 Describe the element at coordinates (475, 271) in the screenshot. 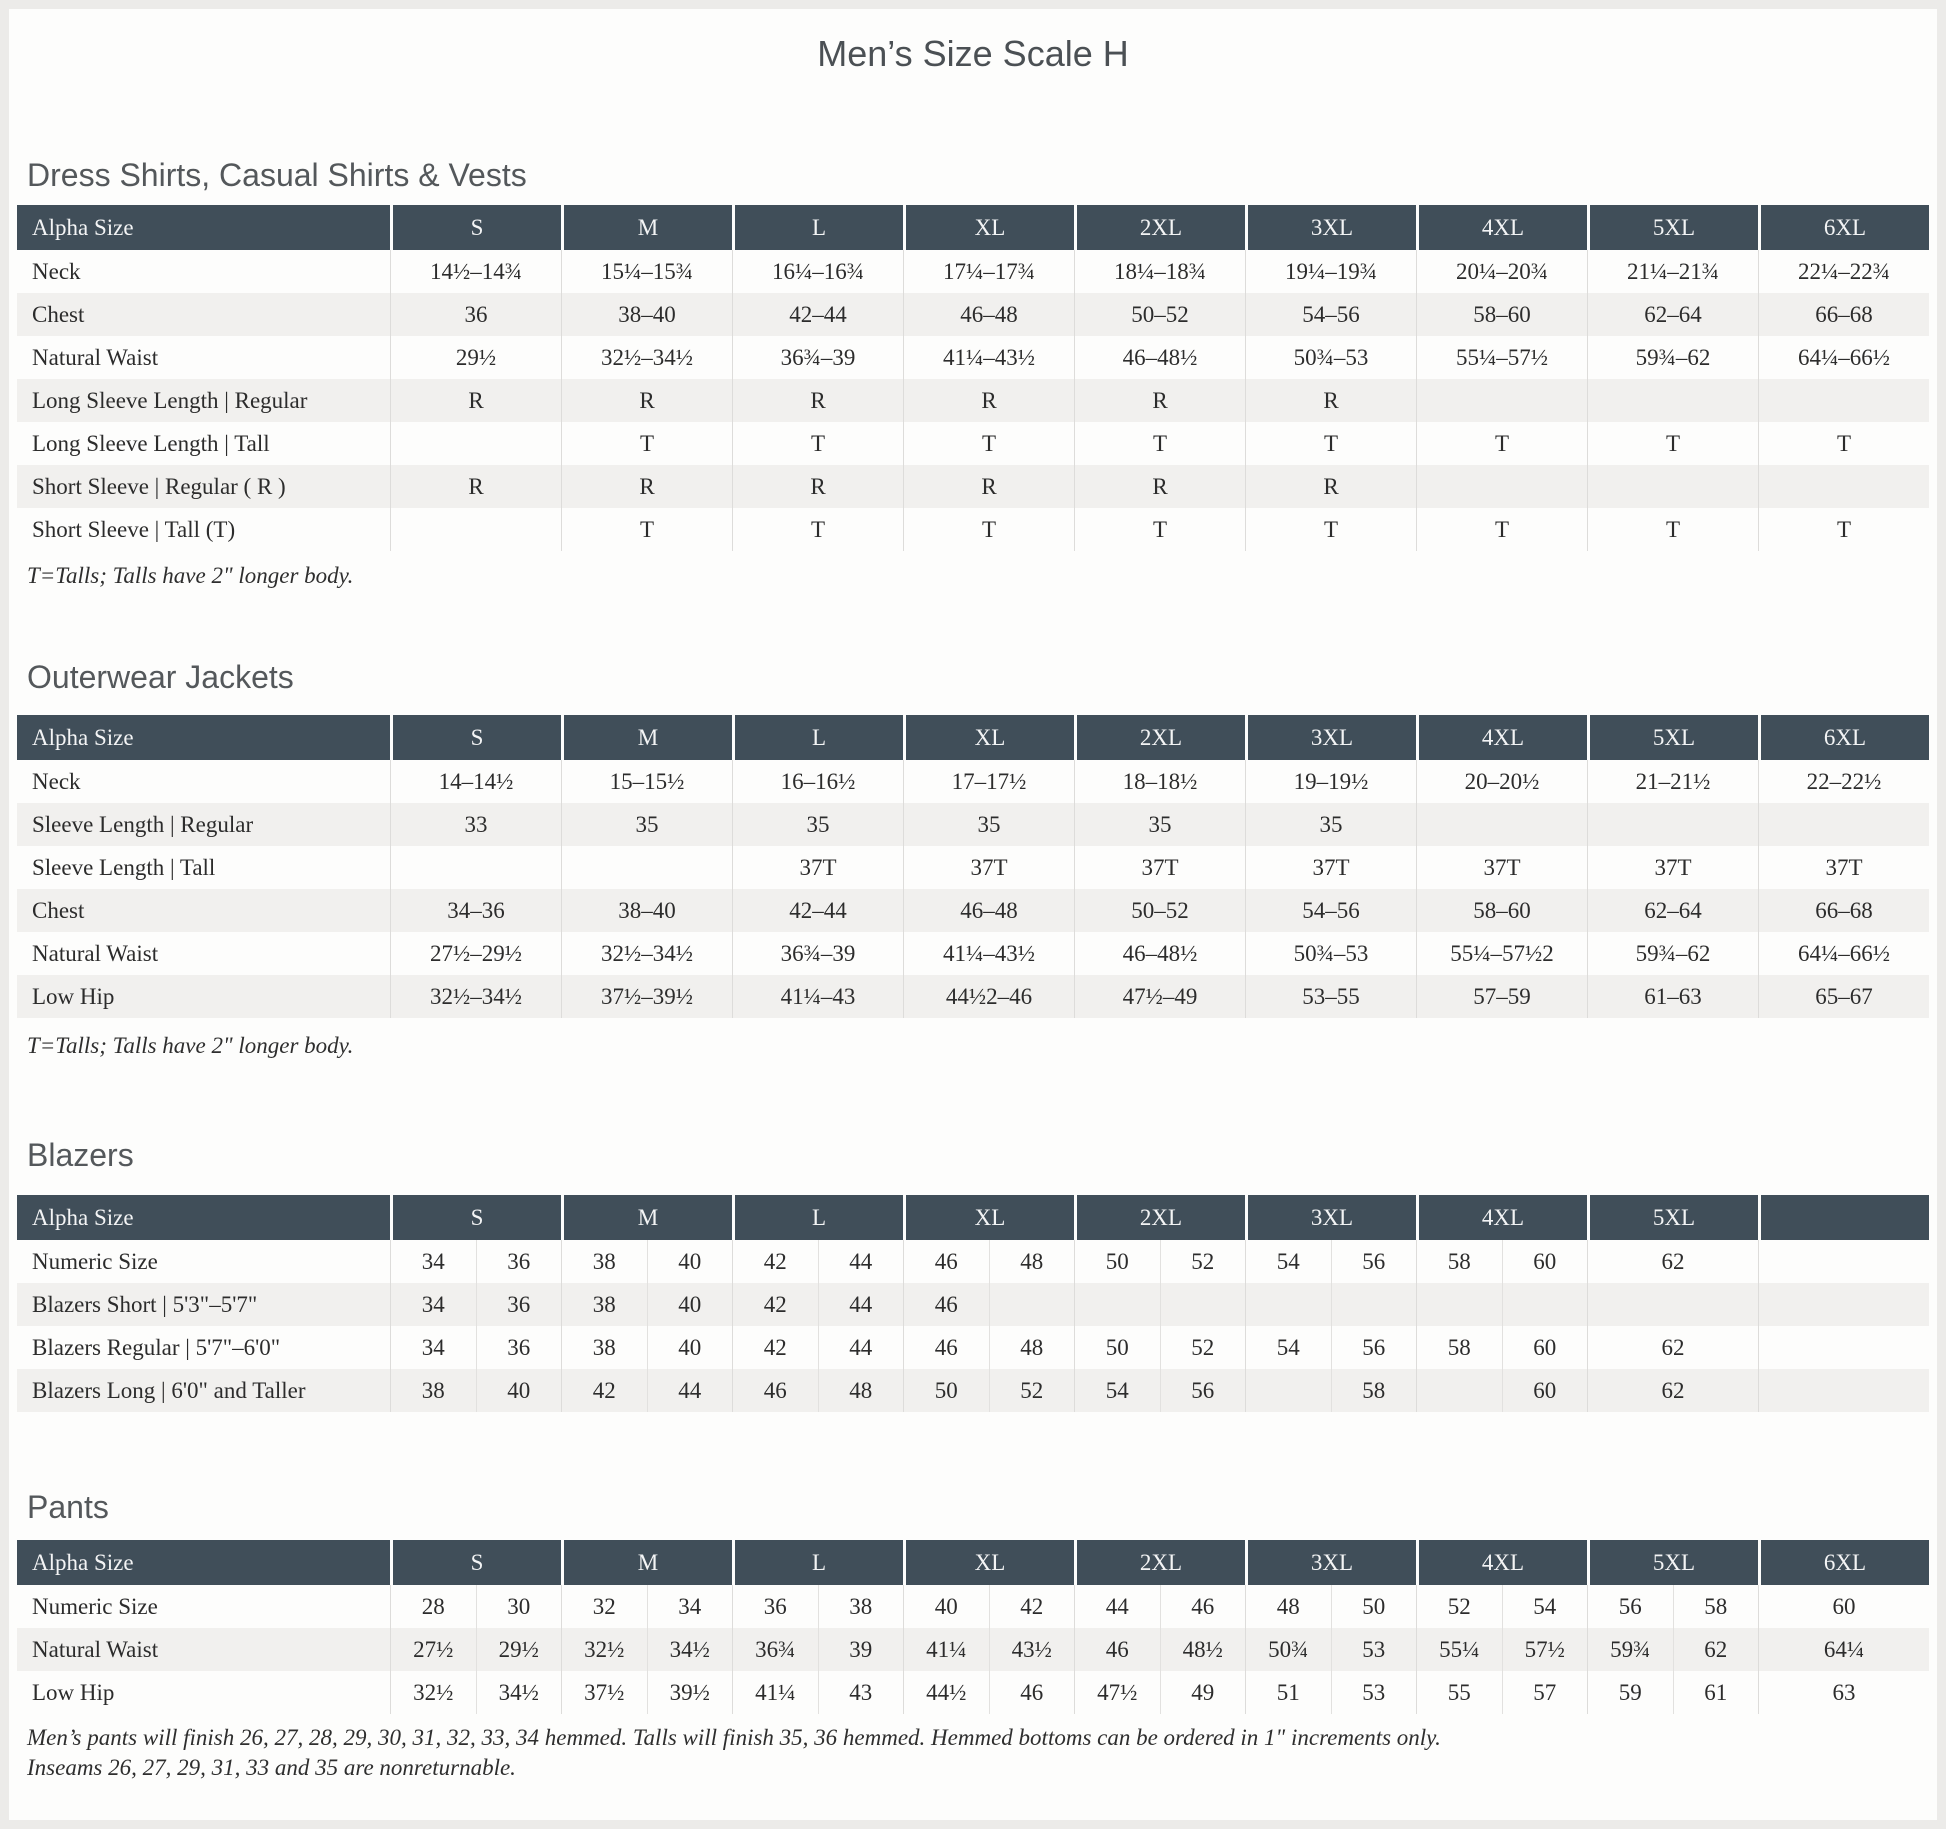

I see `size-cell: 14½–14¾` at that location.